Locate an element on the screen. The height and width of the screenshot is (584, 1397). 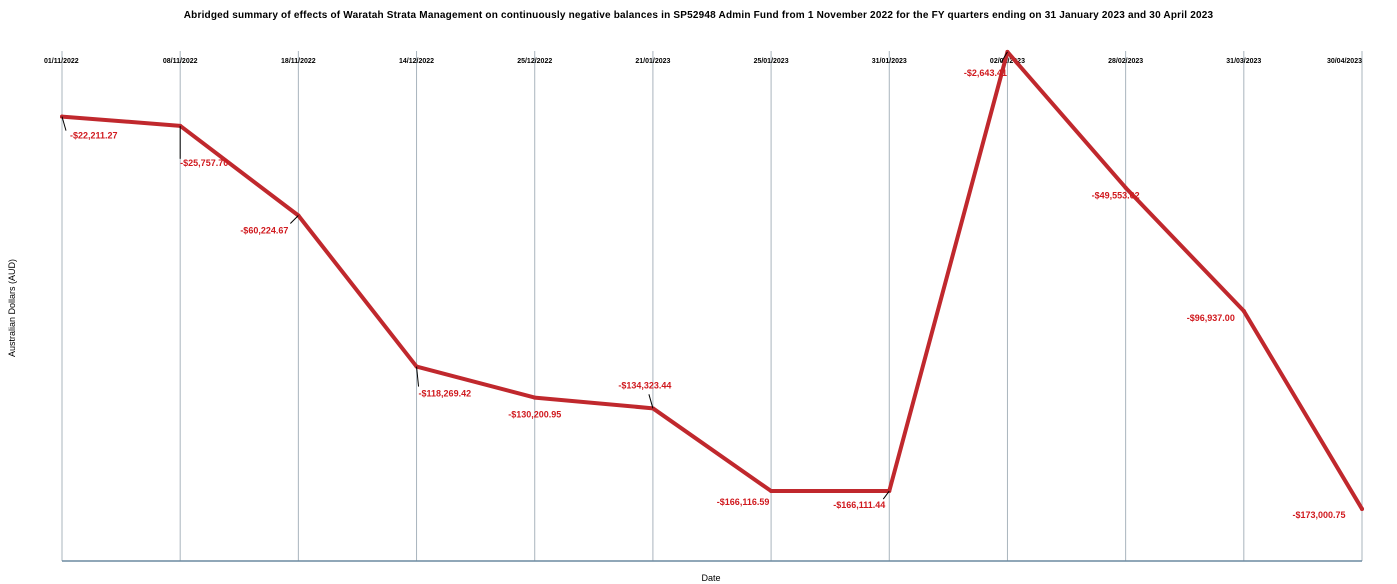
x-tick-label: 28/02/2023 is located at coordinates (1125, 61).